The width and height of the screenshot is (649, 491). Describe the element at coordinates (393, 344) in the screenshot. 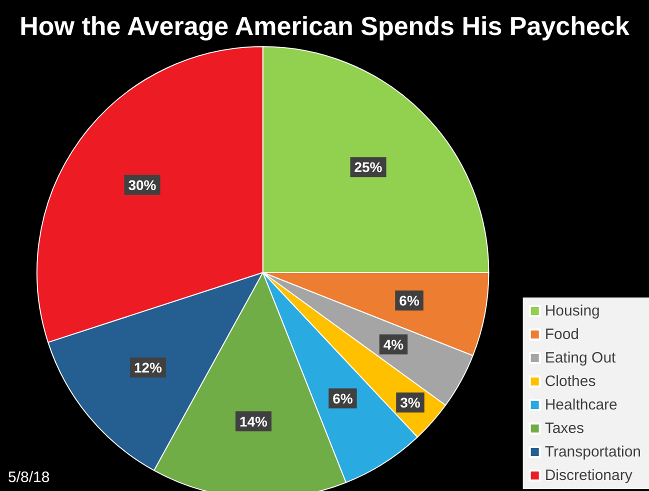

I see `data-label: 4%` at that location.